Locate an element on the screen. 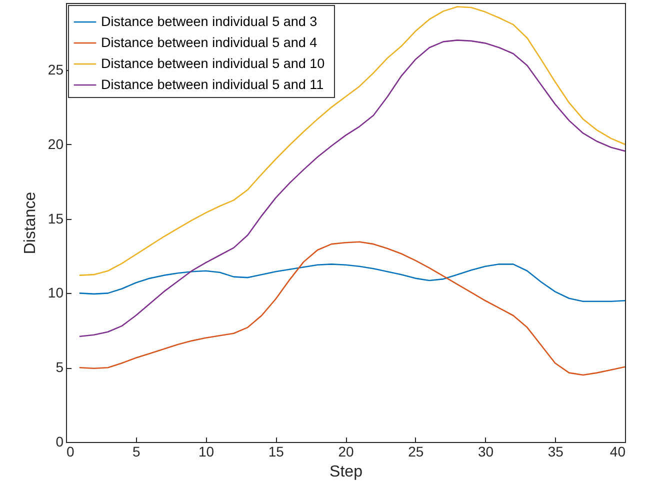  legend-label: Distance between individual 5 and 11 is located at coordinates (212, 84).